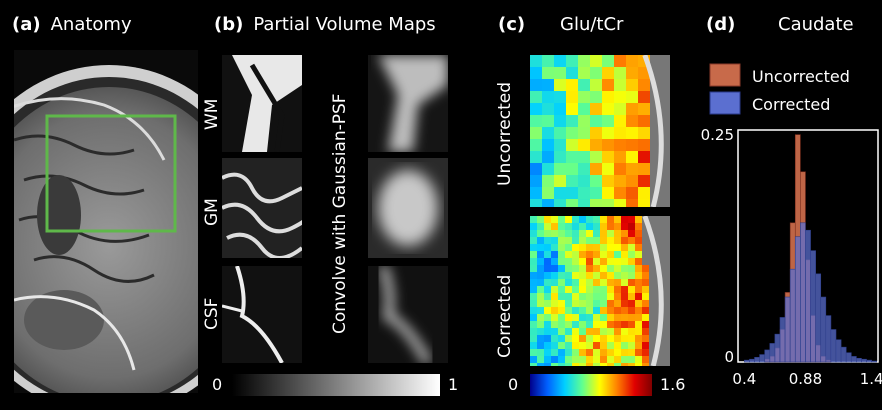  I want to click on panel-c-metric: Glu/tCr, so click(592, 24).